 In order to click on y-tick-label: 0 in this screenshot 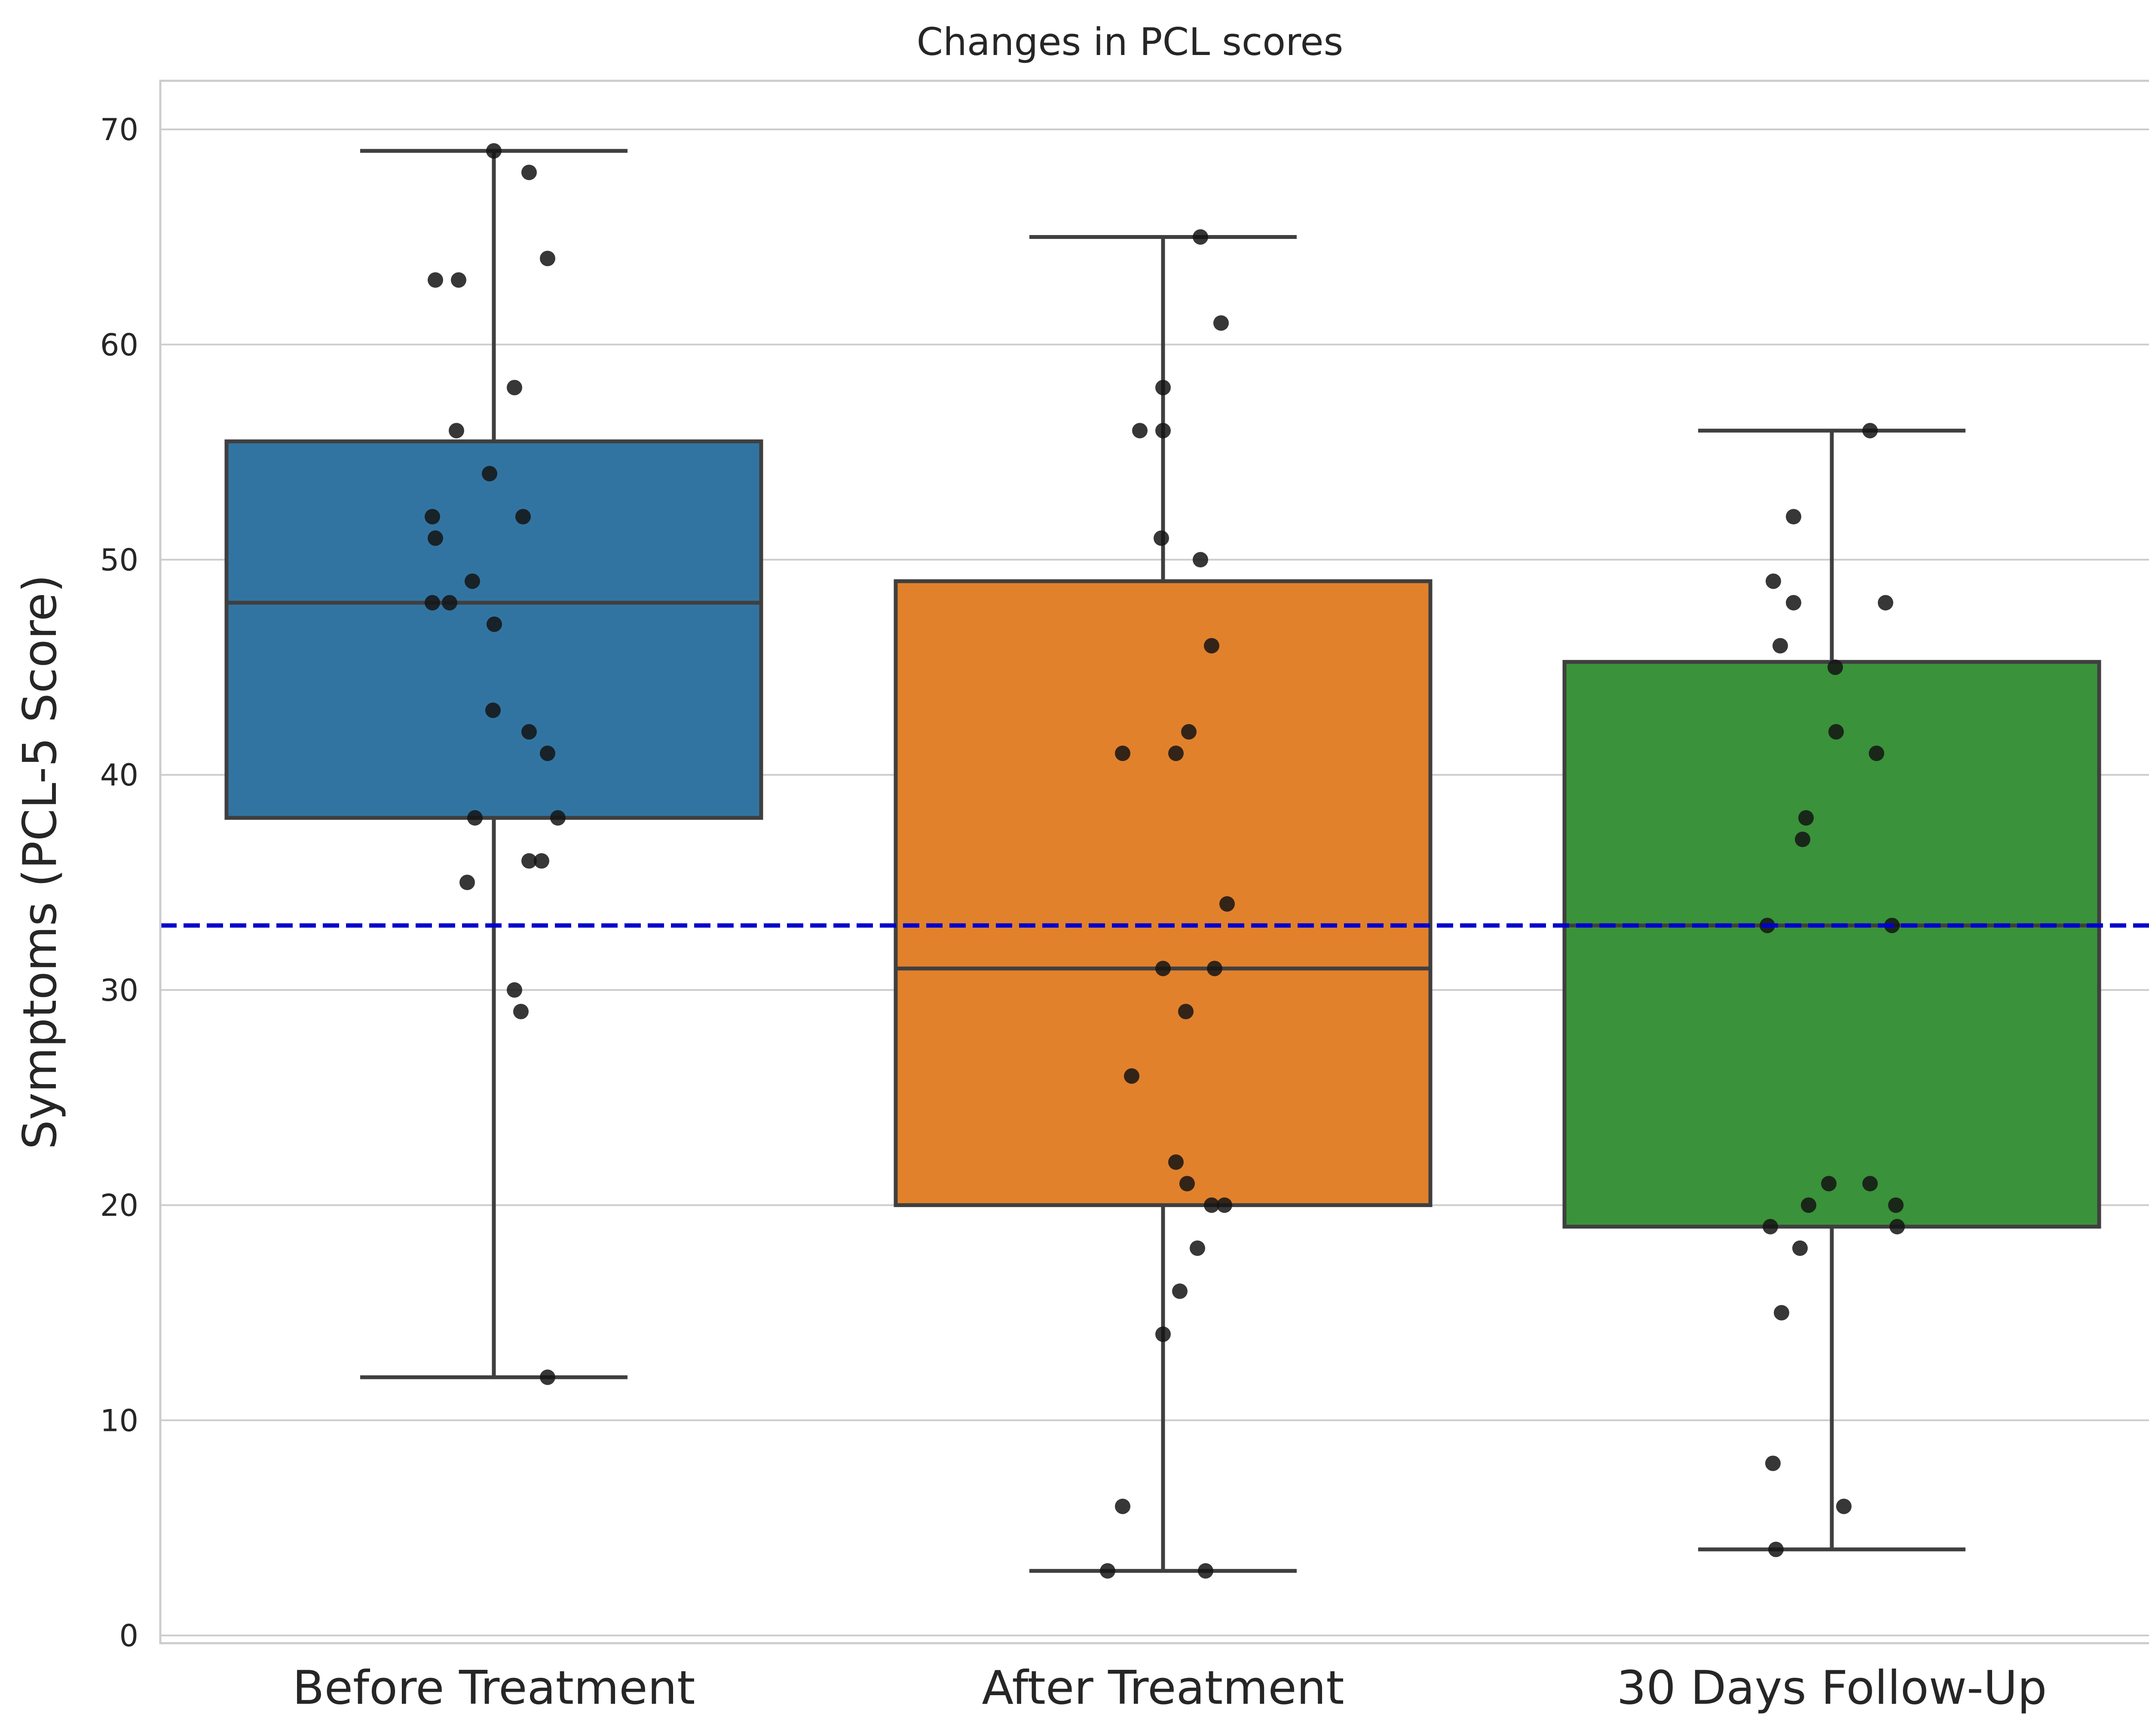, I will do `click(128, 1635)`.